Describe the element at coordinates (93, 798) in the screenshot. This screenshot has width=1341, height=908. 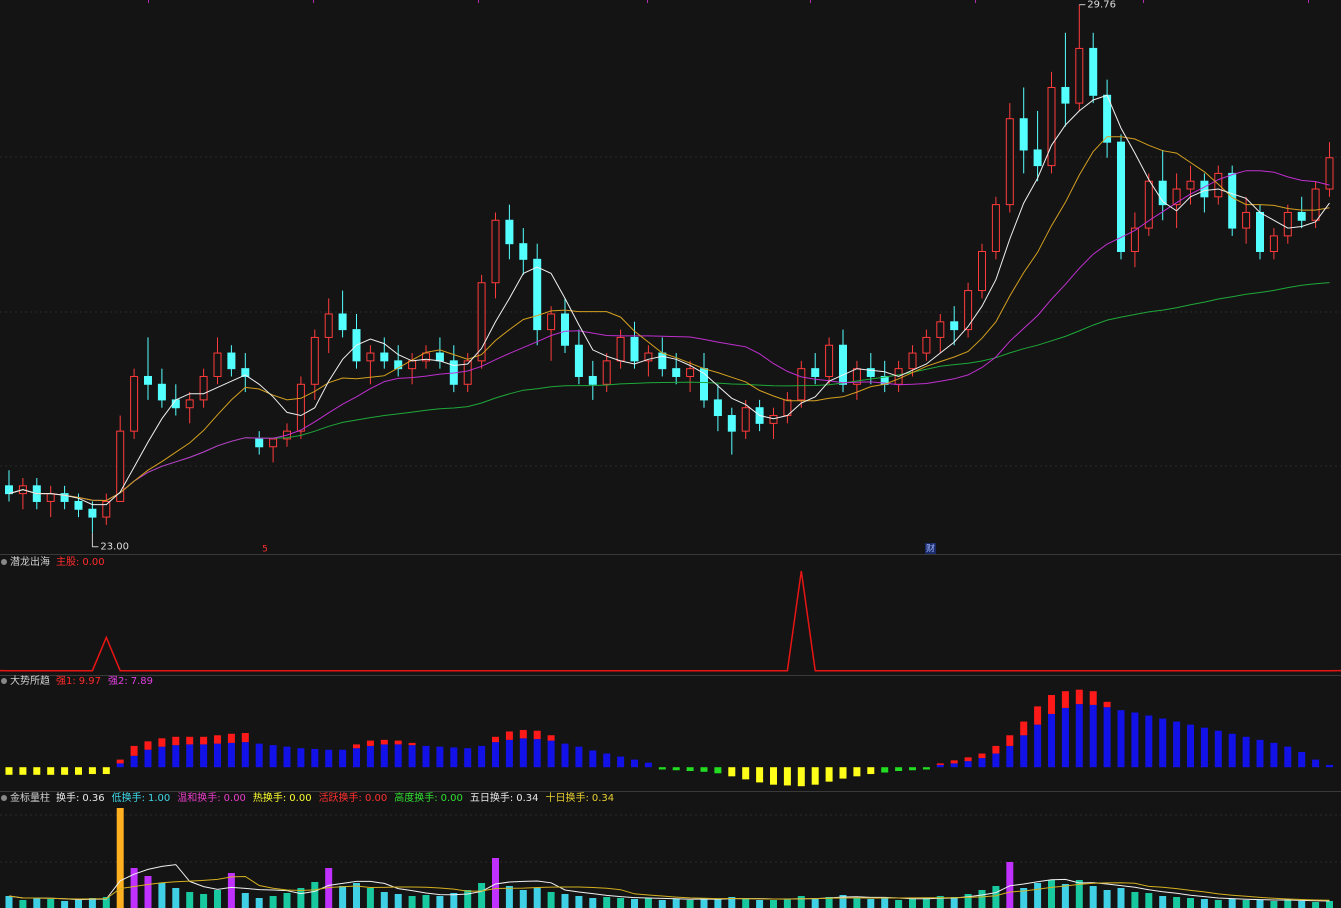
I see `legend-value: 0.36` at that location.